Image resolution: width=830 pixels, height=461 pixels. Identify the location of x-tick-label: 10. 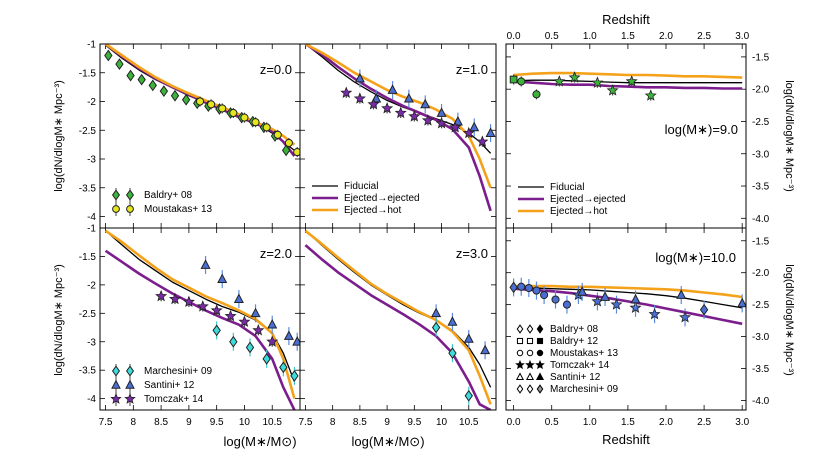
(442, 422).